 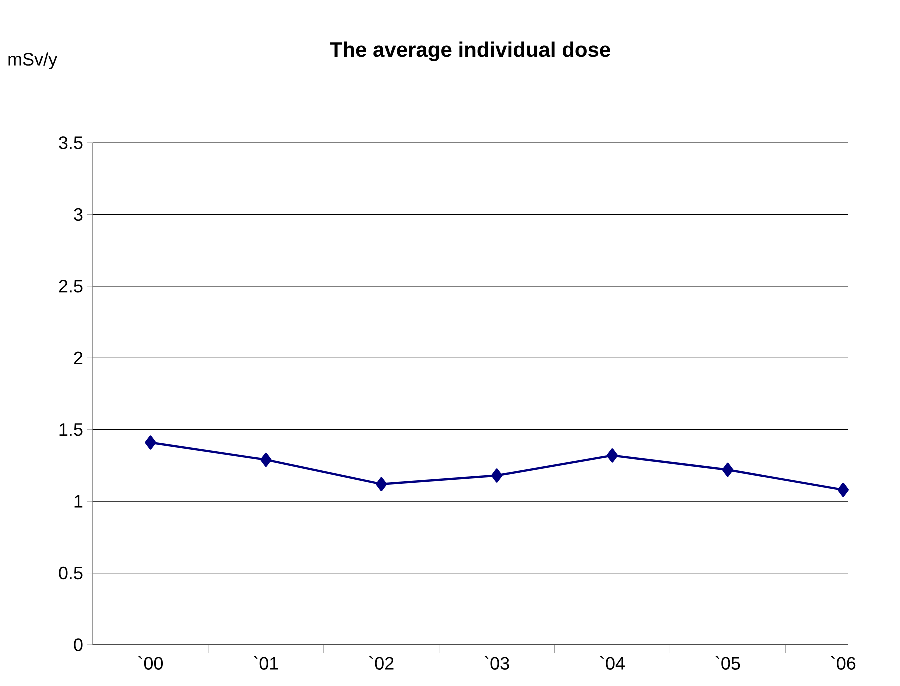 I want to click on x-tick-label: `01, so click(x=266, y=663).